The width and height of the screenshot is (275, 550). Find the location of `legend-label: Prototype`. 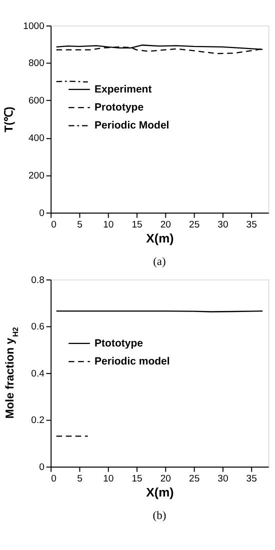

legend-label: Prototype is located at coordinates (119, 107).